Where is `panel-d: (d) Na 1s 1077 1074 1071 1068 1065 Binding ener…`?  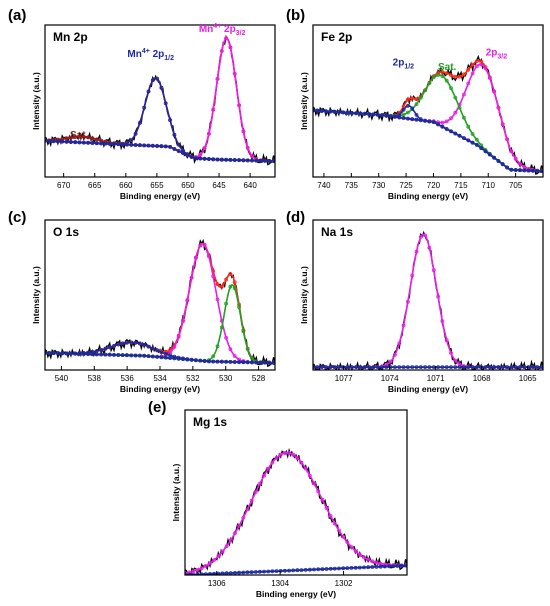 panel-d: (d) Na 1s 1077 1074 1071 1068 1065 Binding ener… is located at coordinates (415, 301).